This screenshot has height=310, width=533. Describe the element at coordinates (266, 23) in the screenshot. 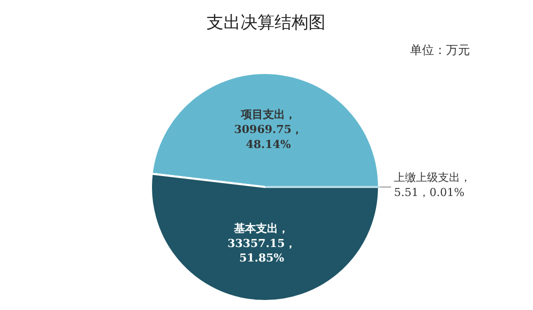

I see `title: 支出决算结构图` at that location.